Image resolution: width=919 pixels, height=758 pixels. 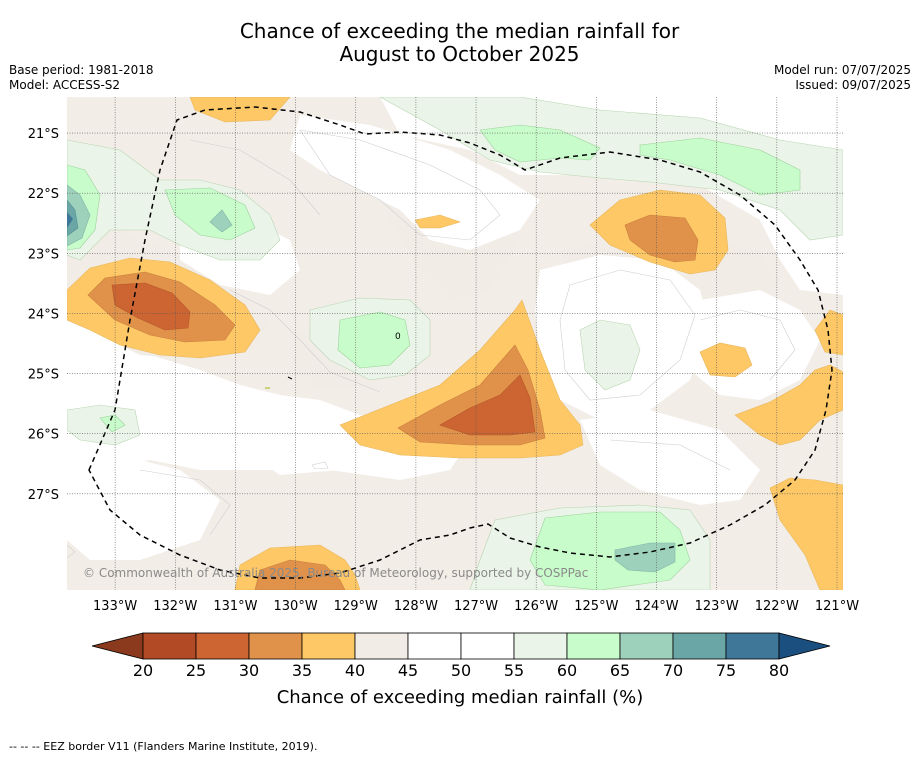 What do you see at coordinates (804, 646) in the screenshot?
I see `colorbar-extend-high` at bounding box center [804, 646].